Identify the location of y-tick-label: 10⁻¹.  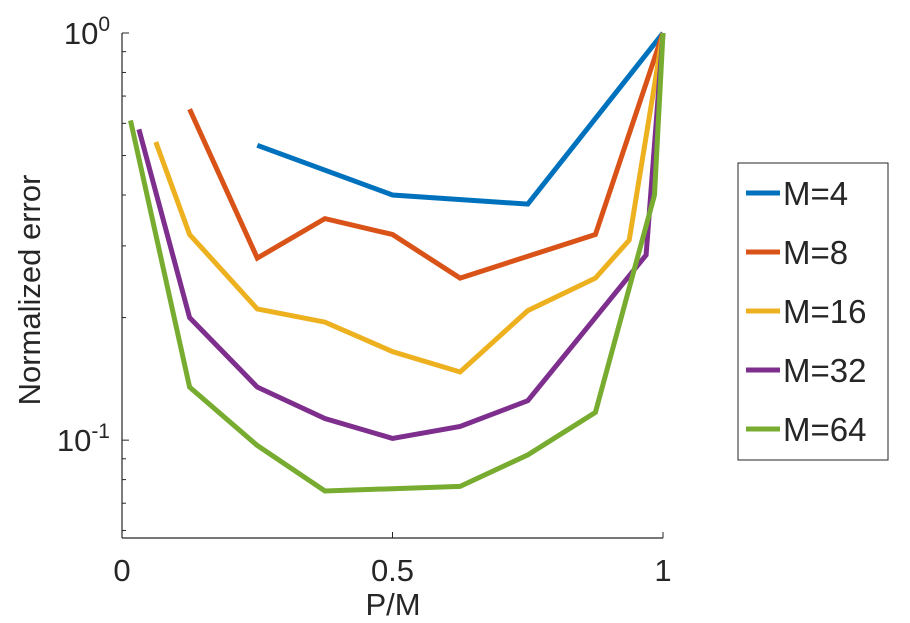
(83, 439).